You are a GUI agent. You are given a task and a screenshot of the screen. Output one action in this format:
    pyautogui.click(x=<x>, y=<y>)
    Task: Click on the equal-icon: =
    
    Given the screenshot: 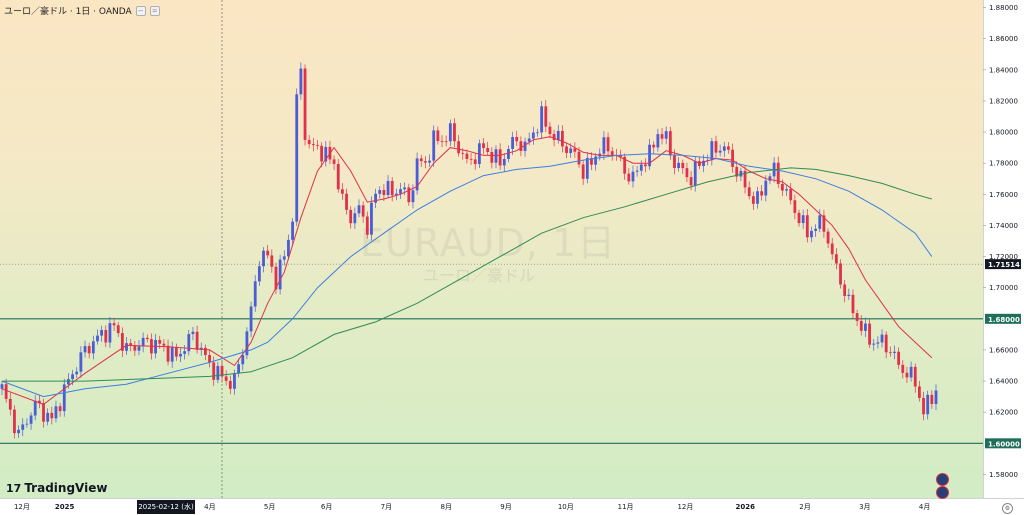 What is the action you would take?
    pyautogui.click(x=154, y=10)
    